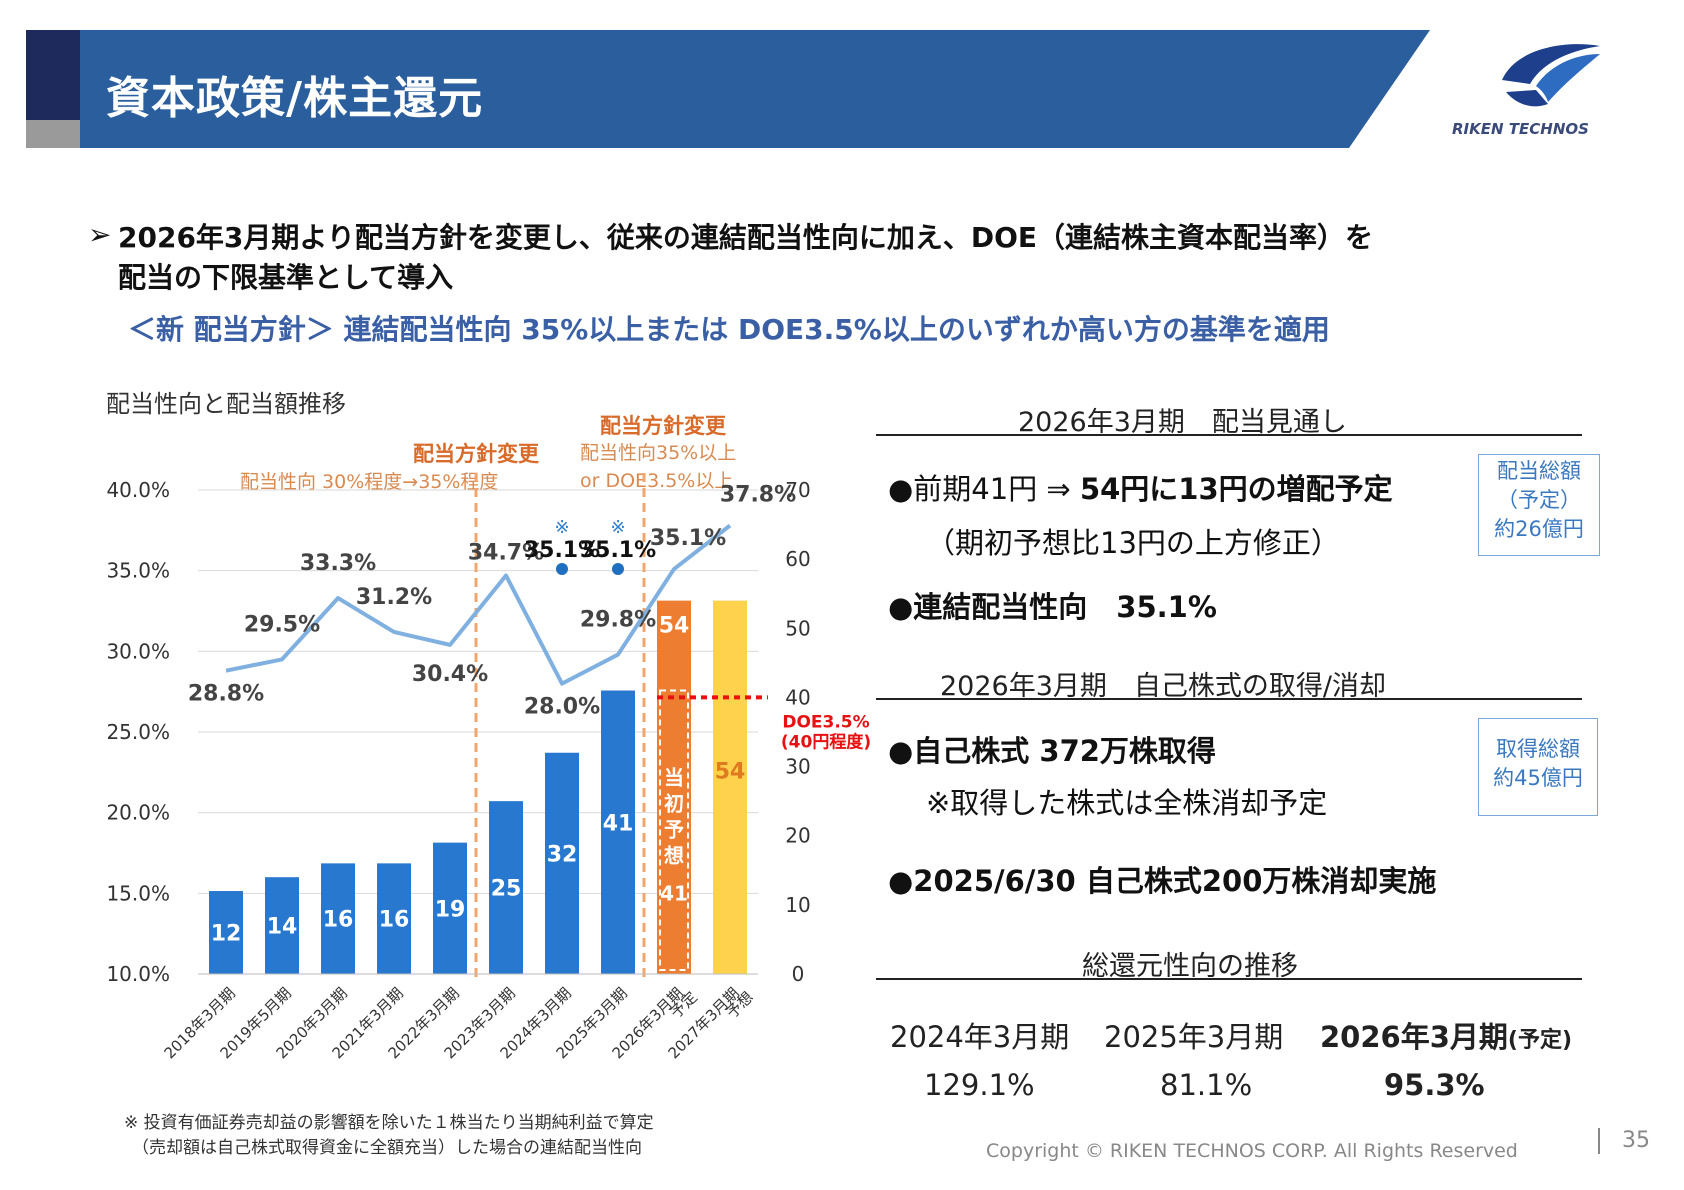 This screenshot has width=1684, height=1190. What do you see at coordinates (226, 694) in the screenshot?
I see `payout-ratio-label: 28.8%` at bounding box center [226, 694].